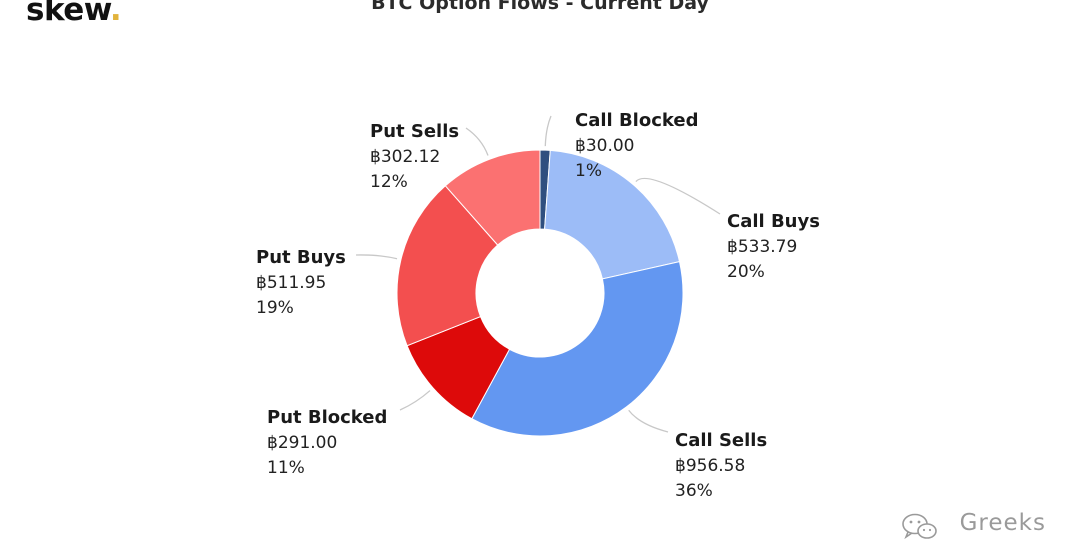  What do you see at coordinates (762, 247) in the screenshot?
I see `label-value-call-buys: ฿533.79` at bounding box center [762, 247].